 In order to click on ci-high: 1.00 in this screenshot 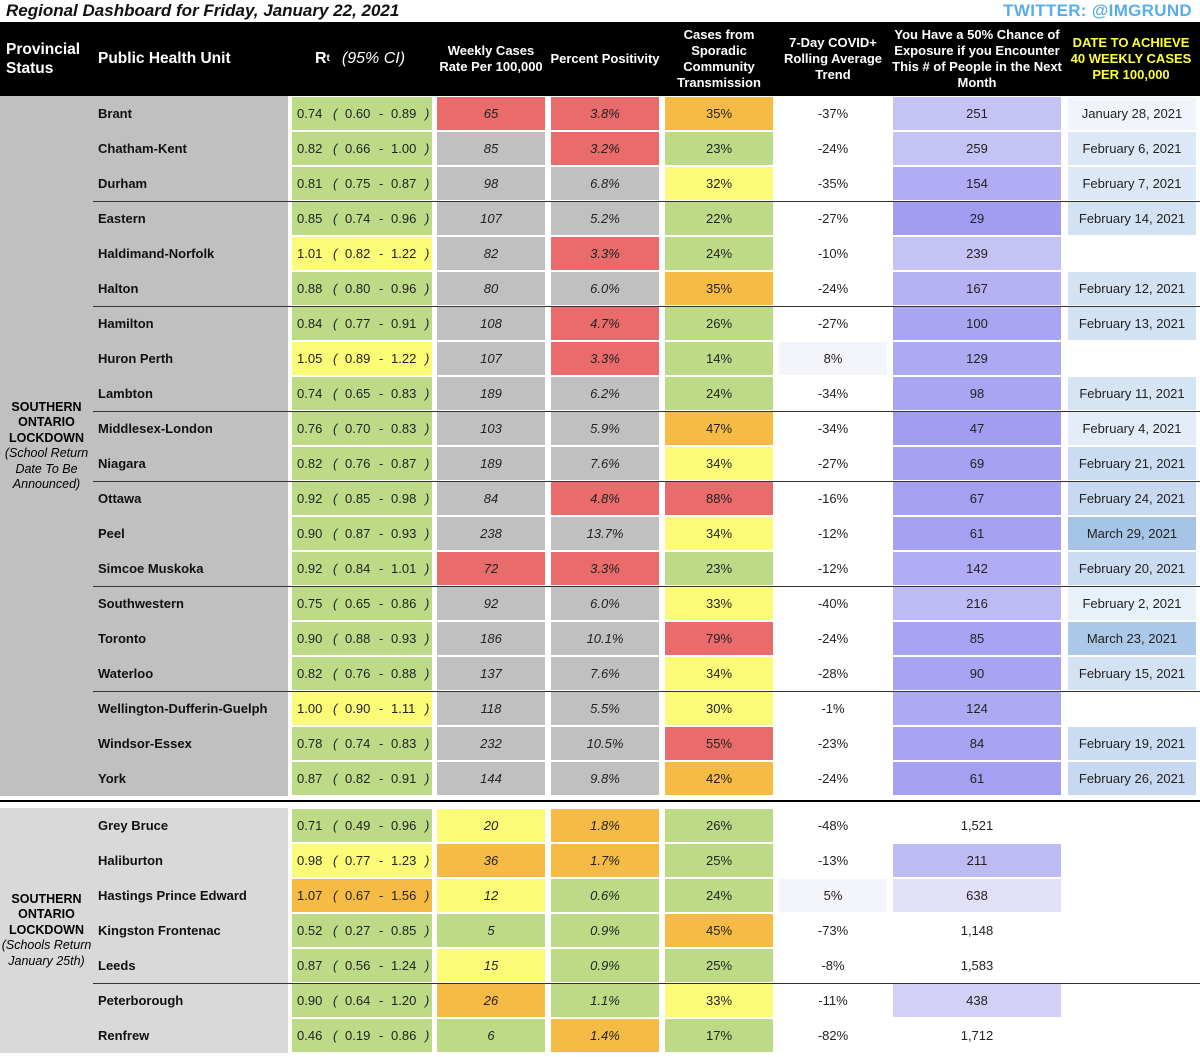, I will do `click(404, 148)`.